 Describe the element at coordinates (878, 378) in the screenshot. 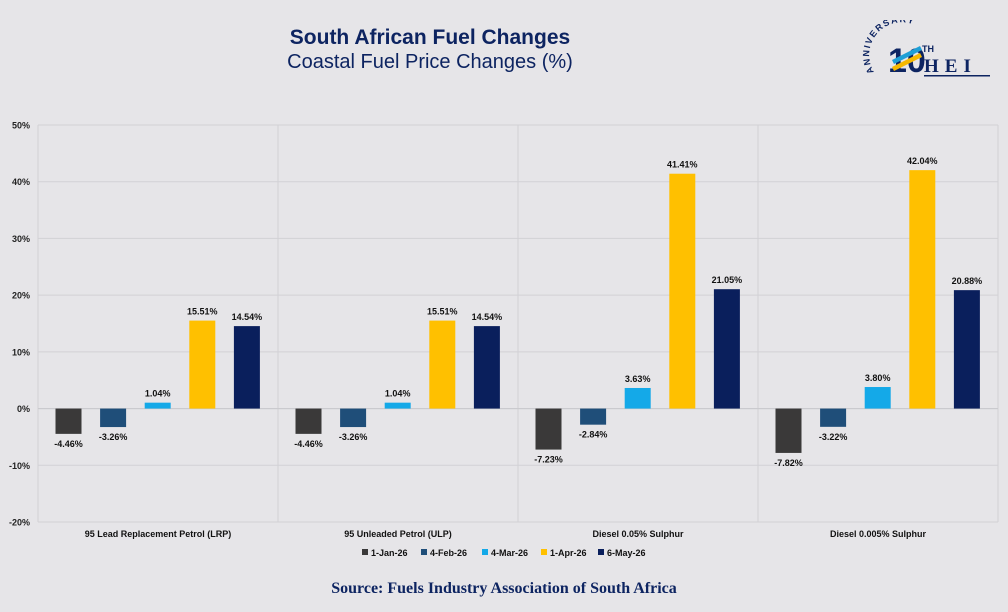

I see `data-label: 3.80%` at that location.